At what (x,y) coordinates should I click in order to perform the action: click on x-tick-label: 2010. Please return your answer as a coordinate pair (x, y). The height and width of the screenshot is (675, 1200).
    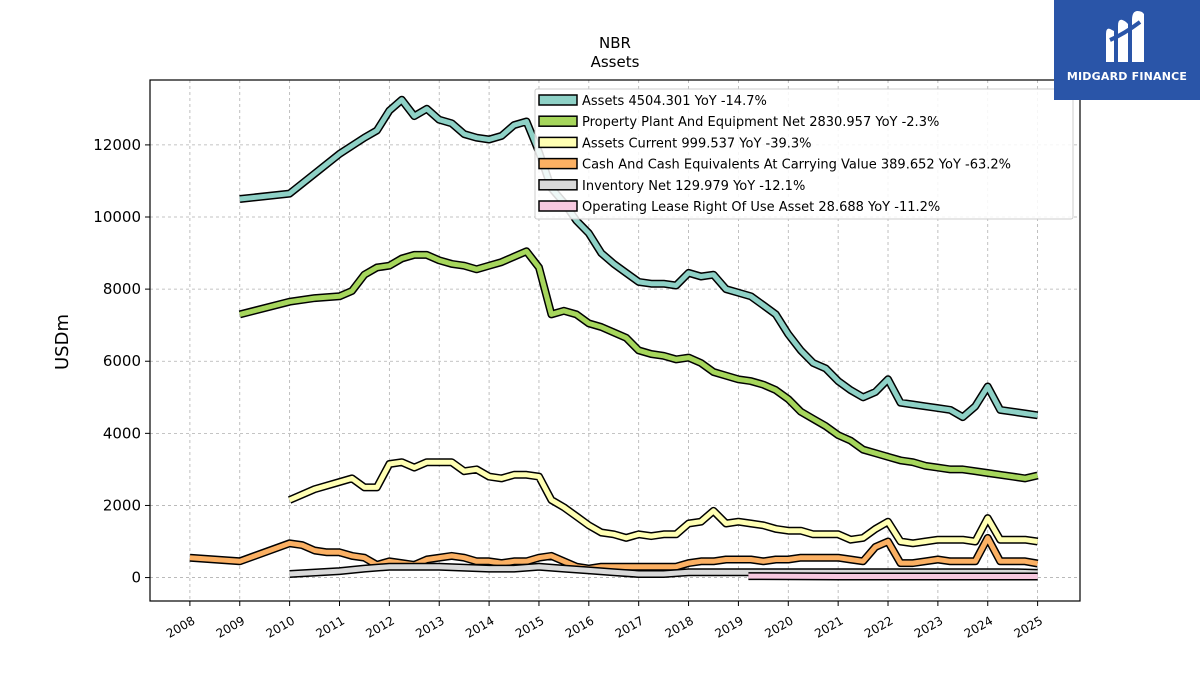
    Looking at the image, I should click on (280, 626).